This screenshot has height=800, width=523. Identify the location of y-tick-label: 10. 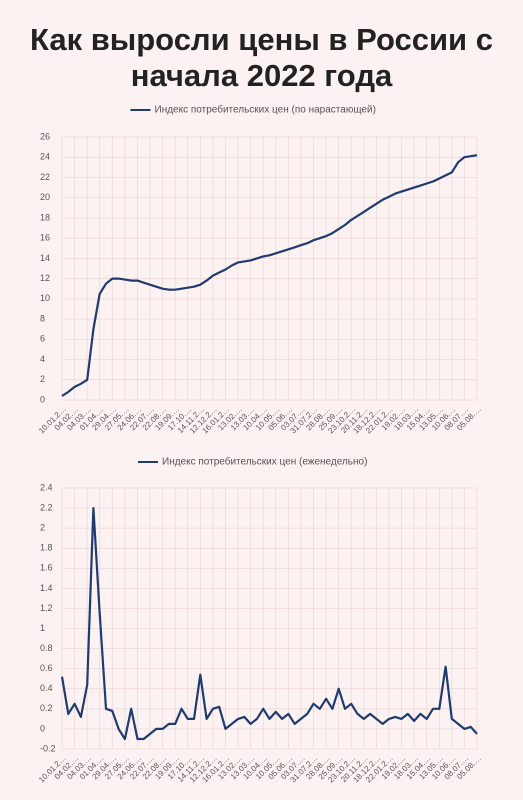
(45, 298).